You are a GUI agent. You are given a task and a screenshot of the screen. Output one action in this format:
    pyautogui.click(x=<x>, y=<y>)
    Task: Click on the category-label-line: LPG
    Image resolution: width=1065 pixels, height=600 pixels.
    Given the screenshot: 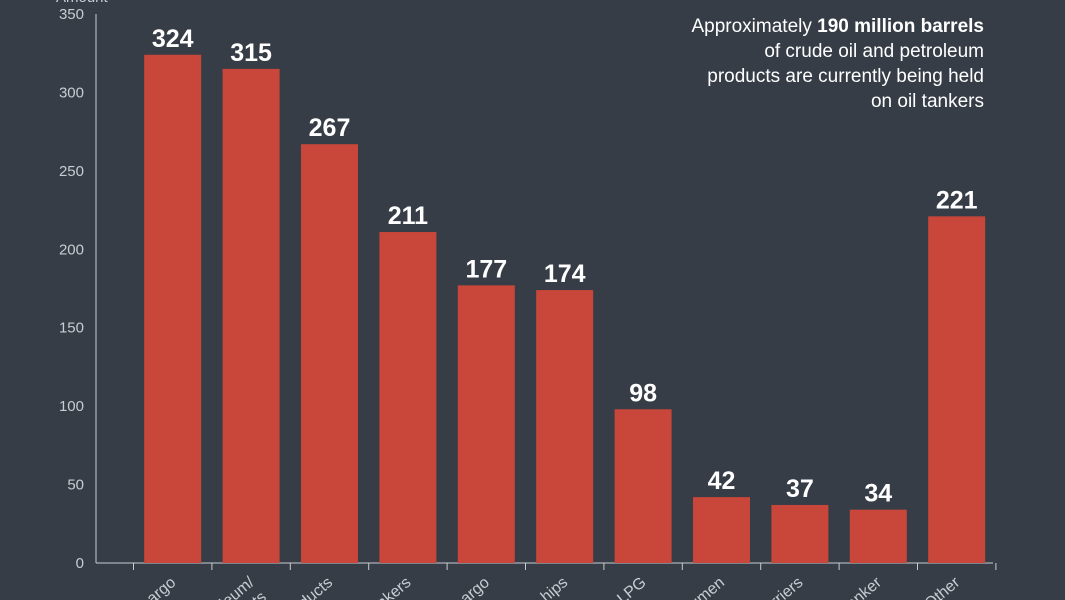 What is the action you would take?
    pyautogui.click(x=631, y=587)
    